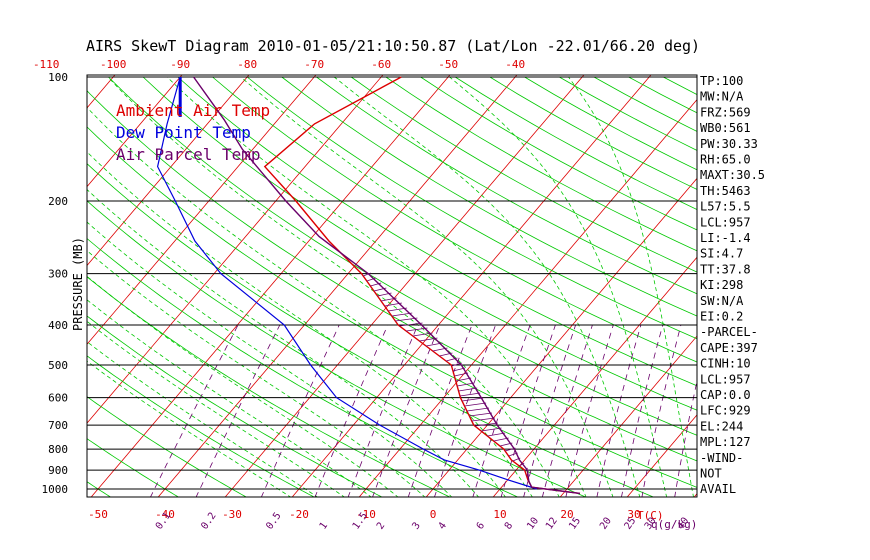 The height and width of the screenshot is (560, 870). What do you see at coordinates (718, 489) in the screenshot?
I see `index-line: AVAIL` at bounding box center [718, 489].